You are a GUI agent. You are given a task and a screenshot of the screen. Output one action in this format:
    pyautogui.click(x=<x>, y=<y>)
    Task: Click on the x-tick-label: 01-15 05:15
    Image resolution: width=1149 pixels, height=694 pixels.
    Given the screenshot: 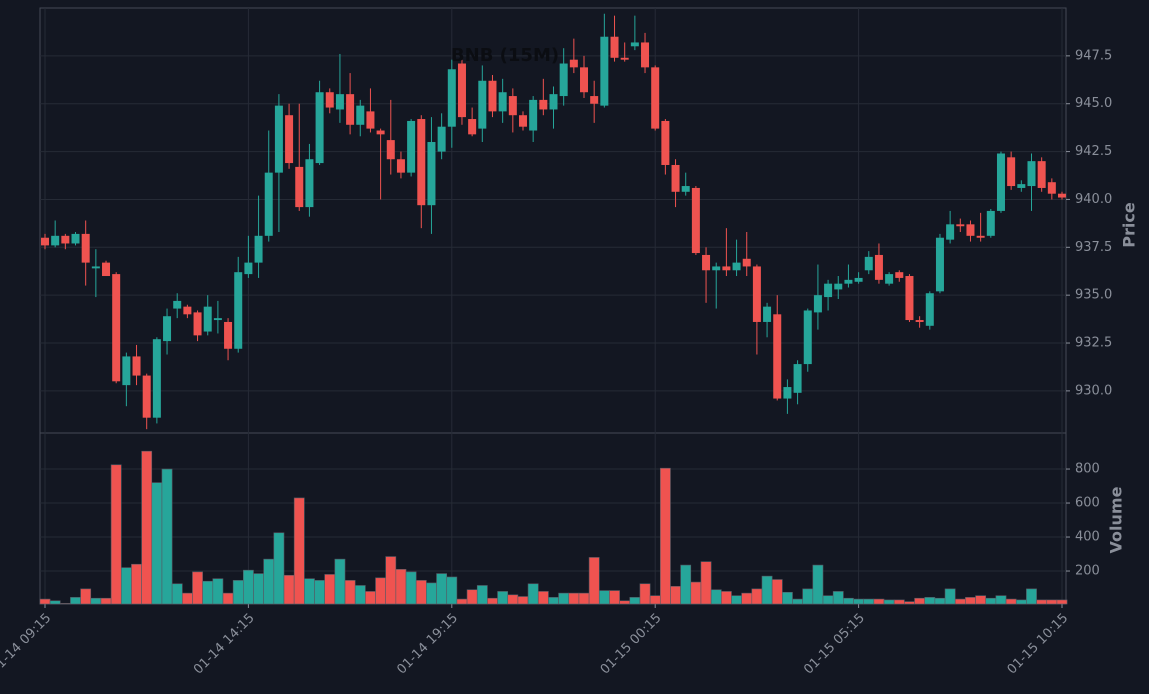 What is the action you would take?
    pyautogui.click(x=834, y=644)
    